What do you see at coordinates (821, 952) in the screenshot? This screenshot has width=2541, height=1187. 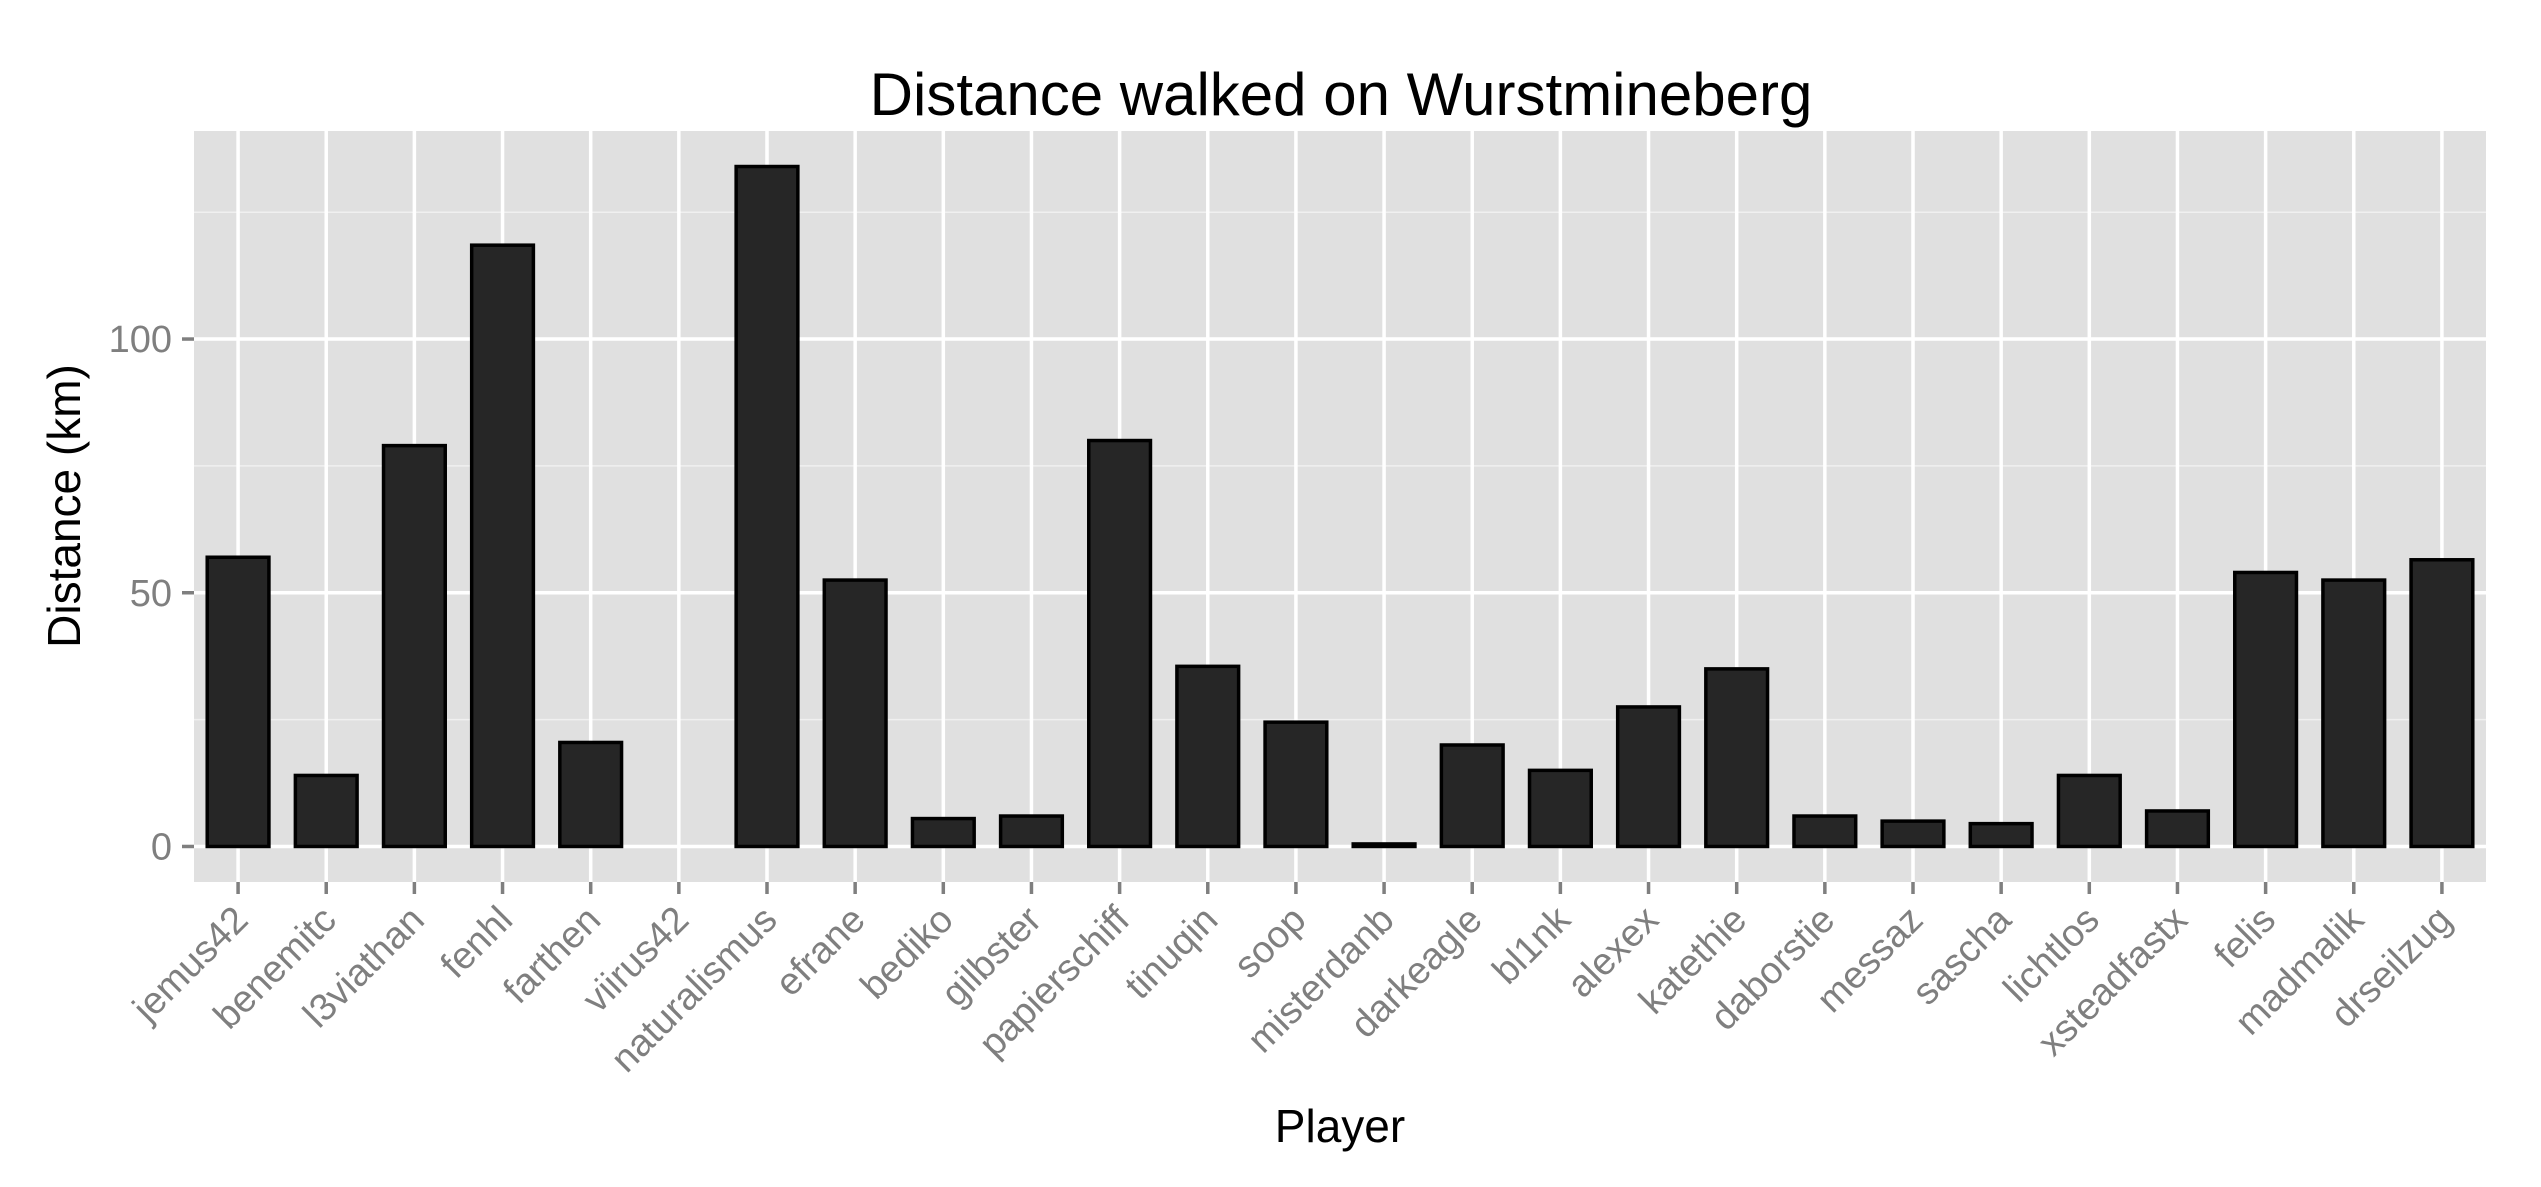 I see `x-tick-label: efrane` at bounding box center [821, 952].